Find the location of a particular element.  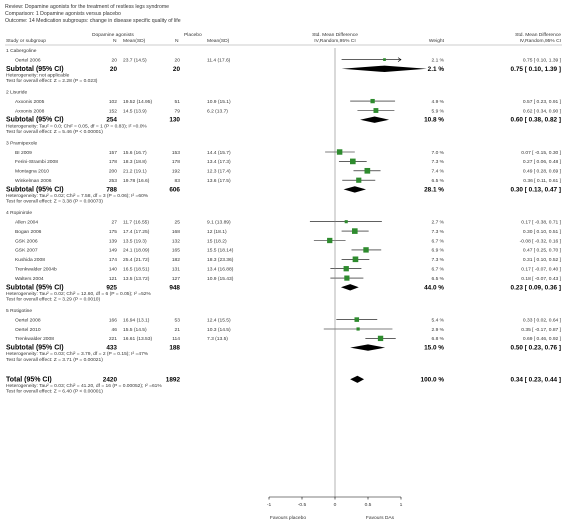

study-mean-sd1: 19.78 (16.6) is located at coordinates (136, 181).